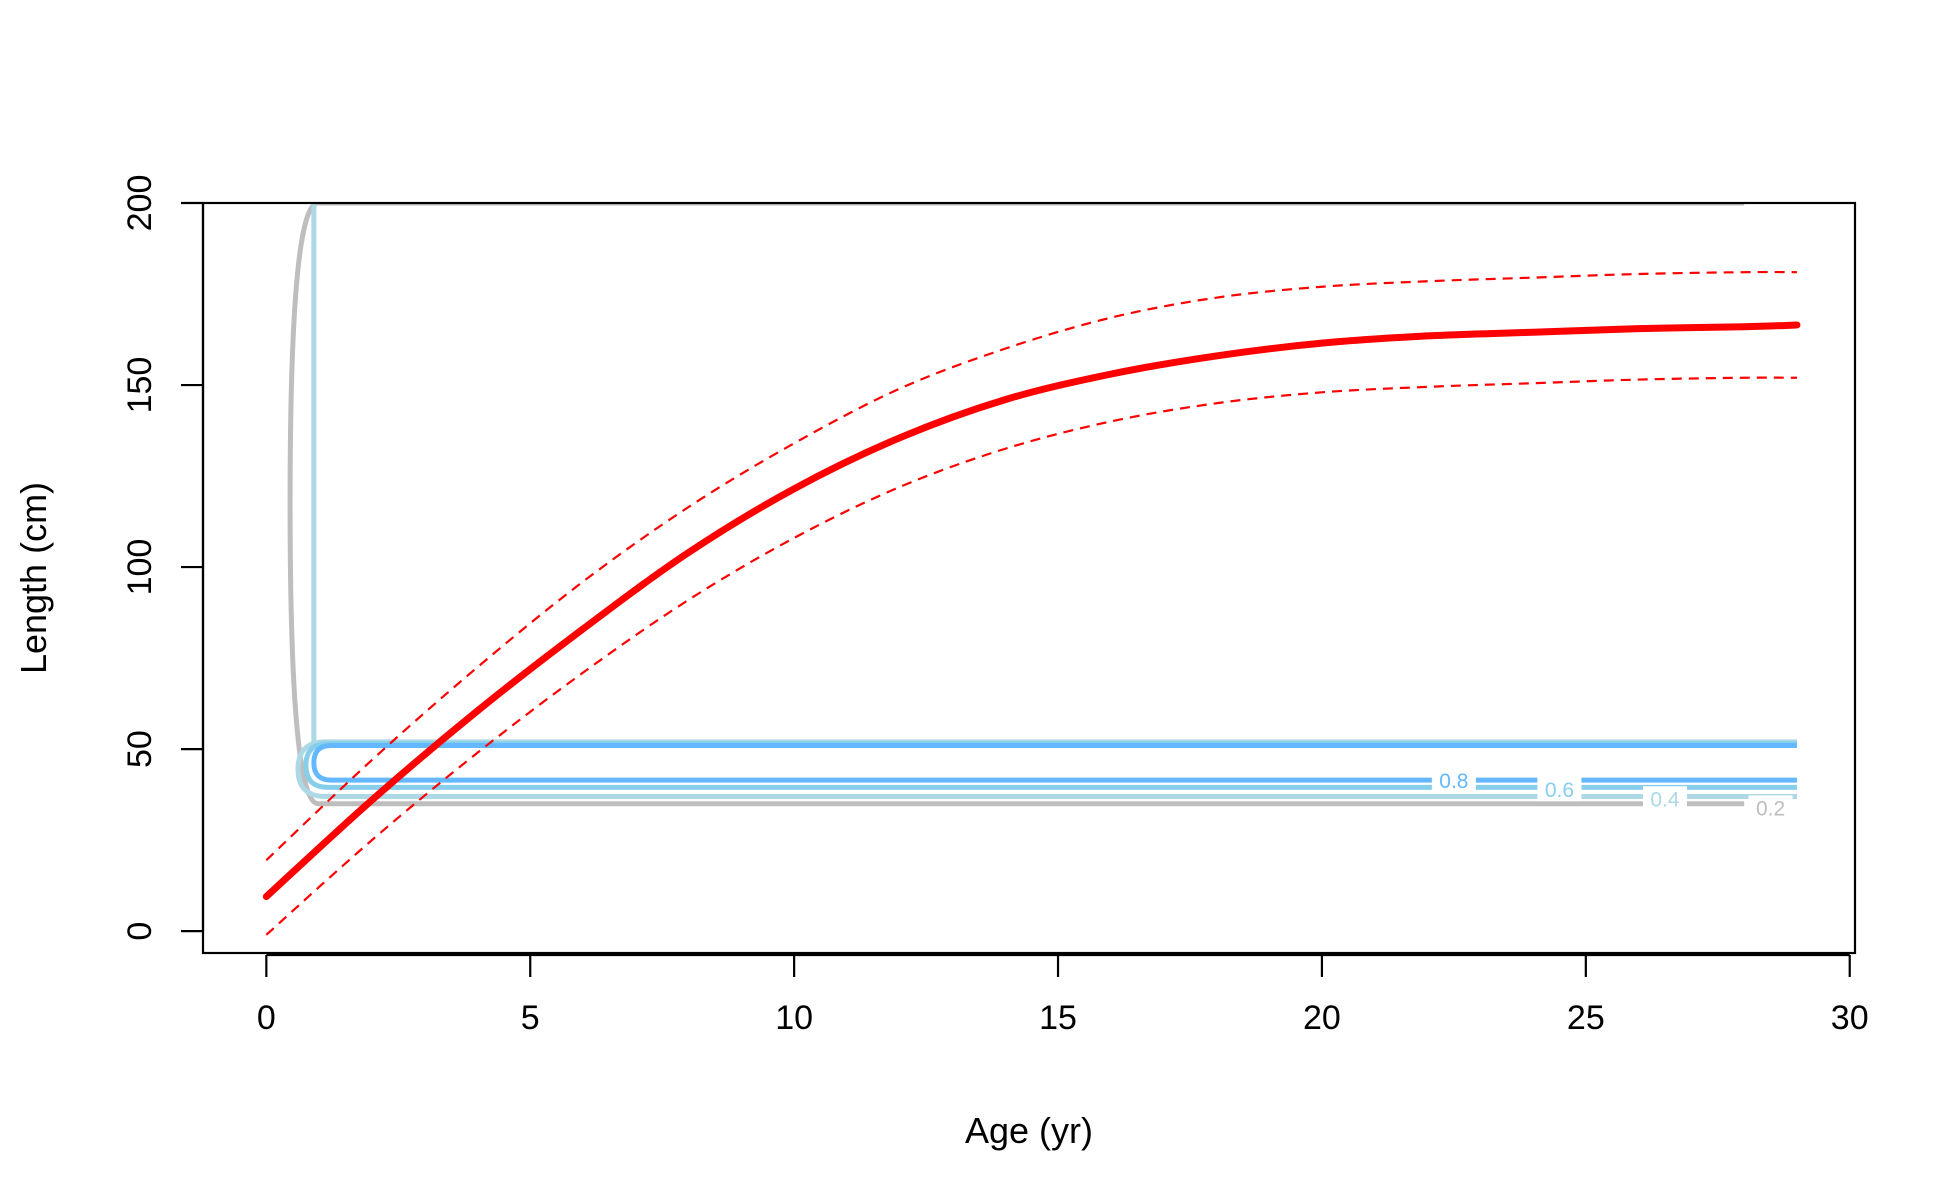 The width and height of the screenshot is (1950, 1200). I want to click on x-tick-label: 0, so click(266, 1018).